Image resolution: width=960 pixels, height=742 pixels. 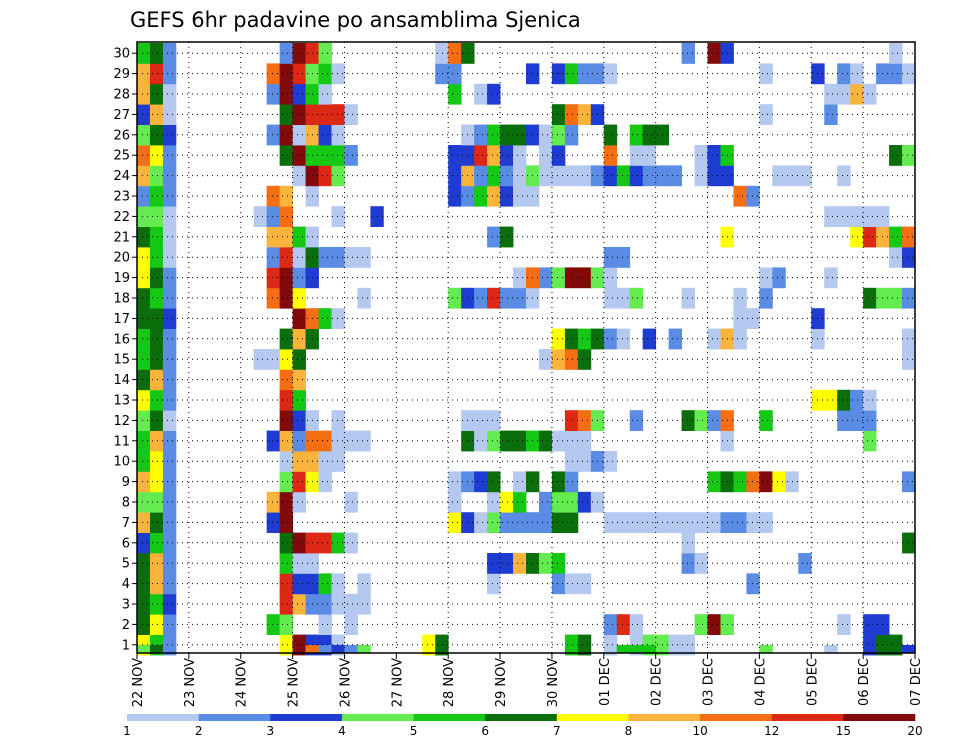 I want to click on x-tick-label: 04 DEC, so click(x=760, y=682).